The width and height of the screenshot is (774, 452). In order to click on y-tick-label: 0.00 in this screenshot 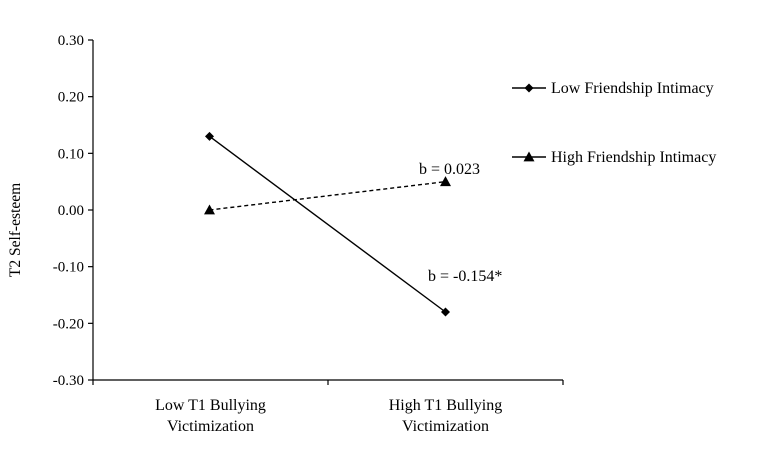, I will do `click(71, 211)`.